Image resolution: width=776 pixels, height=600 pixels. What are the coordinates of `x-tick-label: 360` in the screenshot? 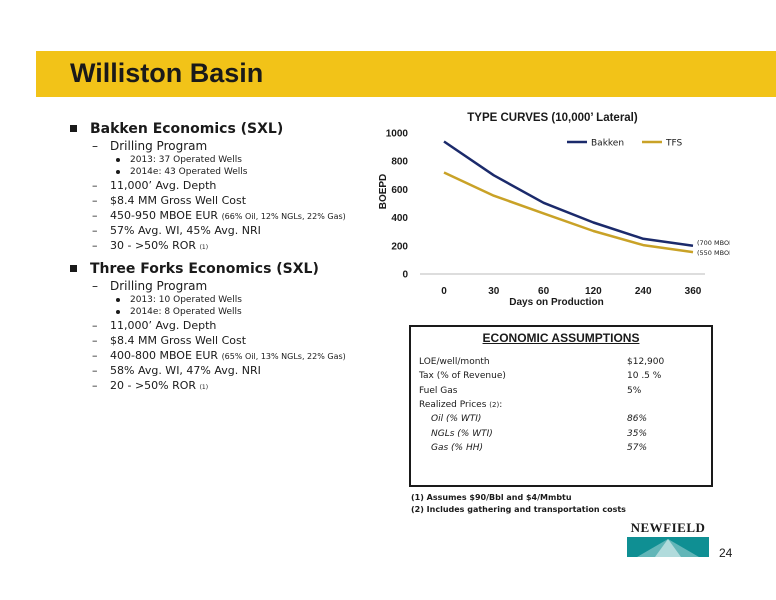 It's located at (693, 291).